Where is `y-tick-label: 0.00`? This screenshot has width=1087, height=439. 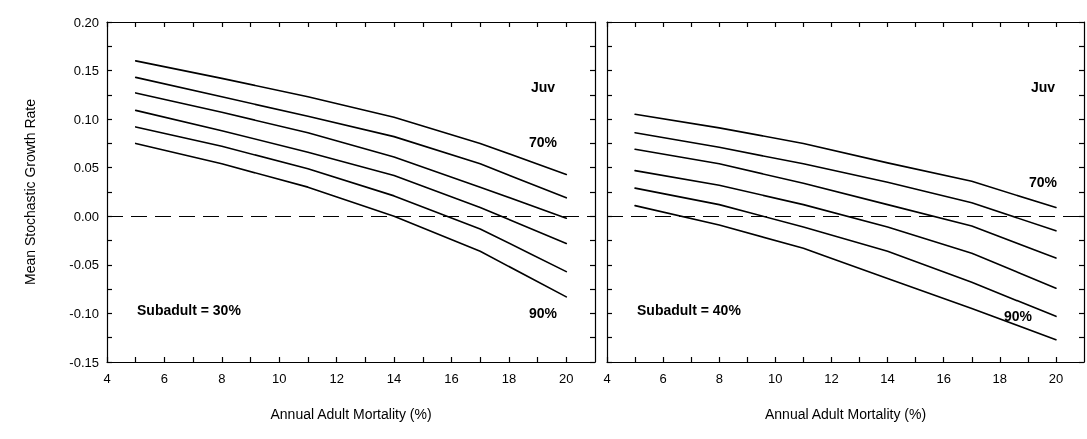 y-tick-label: 0.00 is located at coordinates (86, 216).